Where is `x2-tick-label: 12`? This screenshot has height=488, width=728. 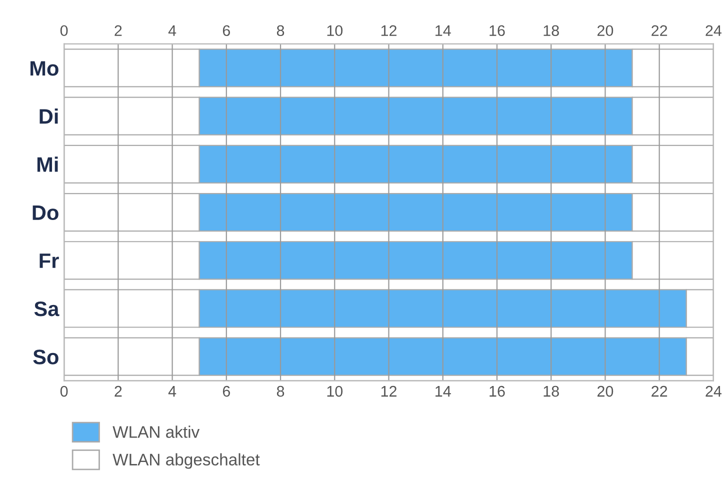 x2-tick-label: 12 is located at coordinates (388, 30).